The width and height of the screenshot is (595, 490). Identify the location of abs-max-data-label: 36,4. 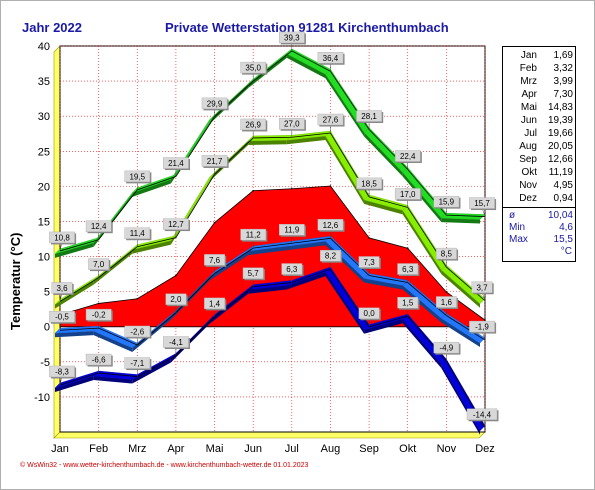
(331, 62).